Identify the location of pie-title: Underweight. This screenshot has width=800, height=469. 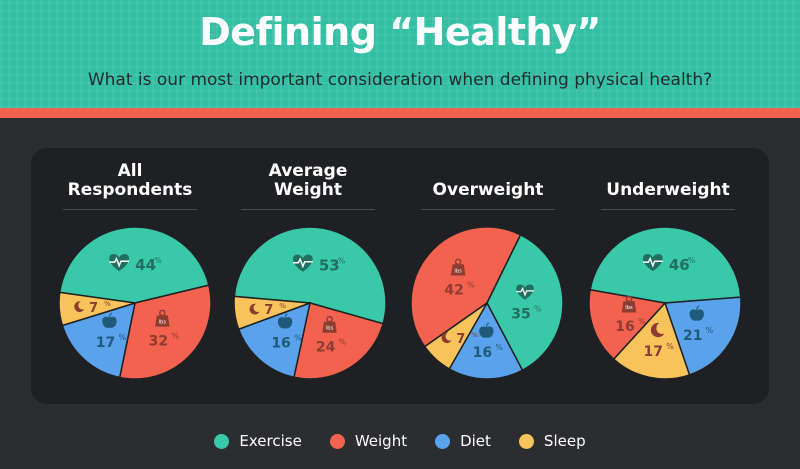
(668, 190).